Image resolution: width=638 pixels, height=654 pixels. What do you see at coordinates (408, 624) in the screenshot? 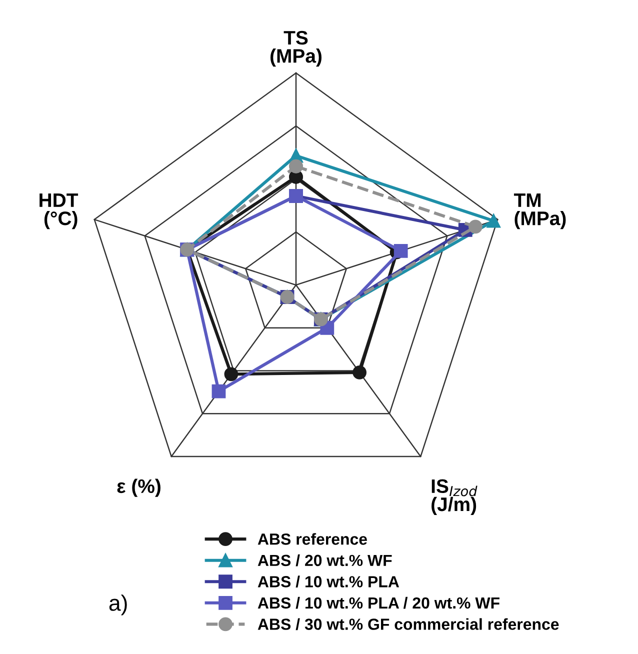
I see `legend-label: ABS / 30 wt.% GF commercial reference` at bounding box center [408, 624].